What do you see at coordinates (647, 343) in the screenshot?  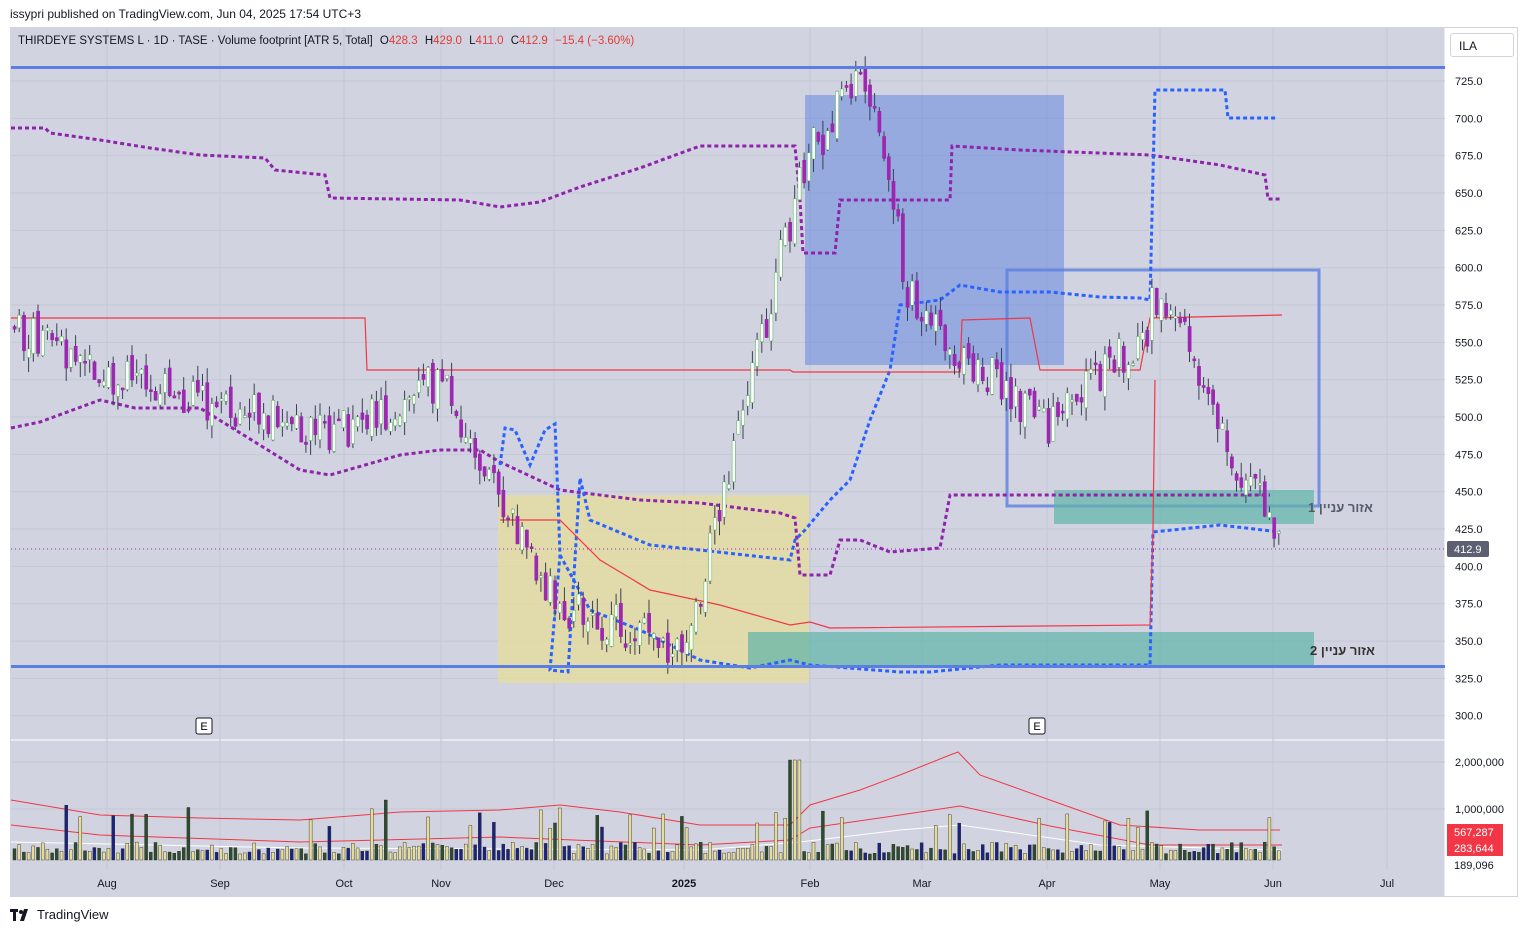 I see `red-level-line` at bounding box center [647, 343].